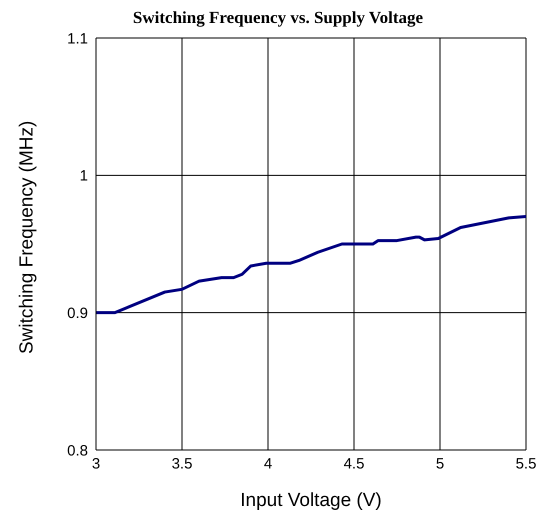 The image size is (557, 529). I want to click on x-tick-label: 3, so click(96, 464).